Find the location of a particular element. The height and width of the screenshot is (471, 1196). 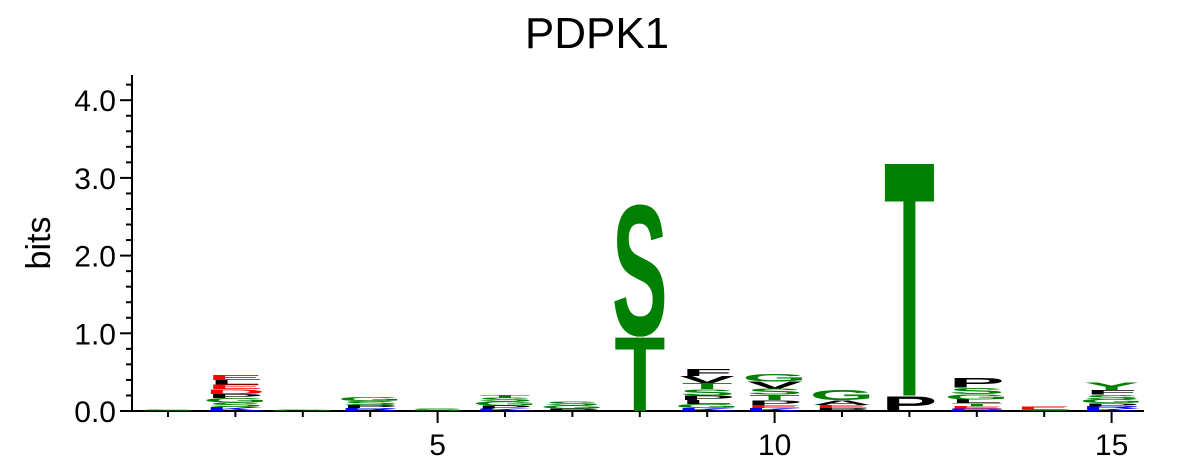

x-tick-label: 15 is located at coordinates (1111, 445).